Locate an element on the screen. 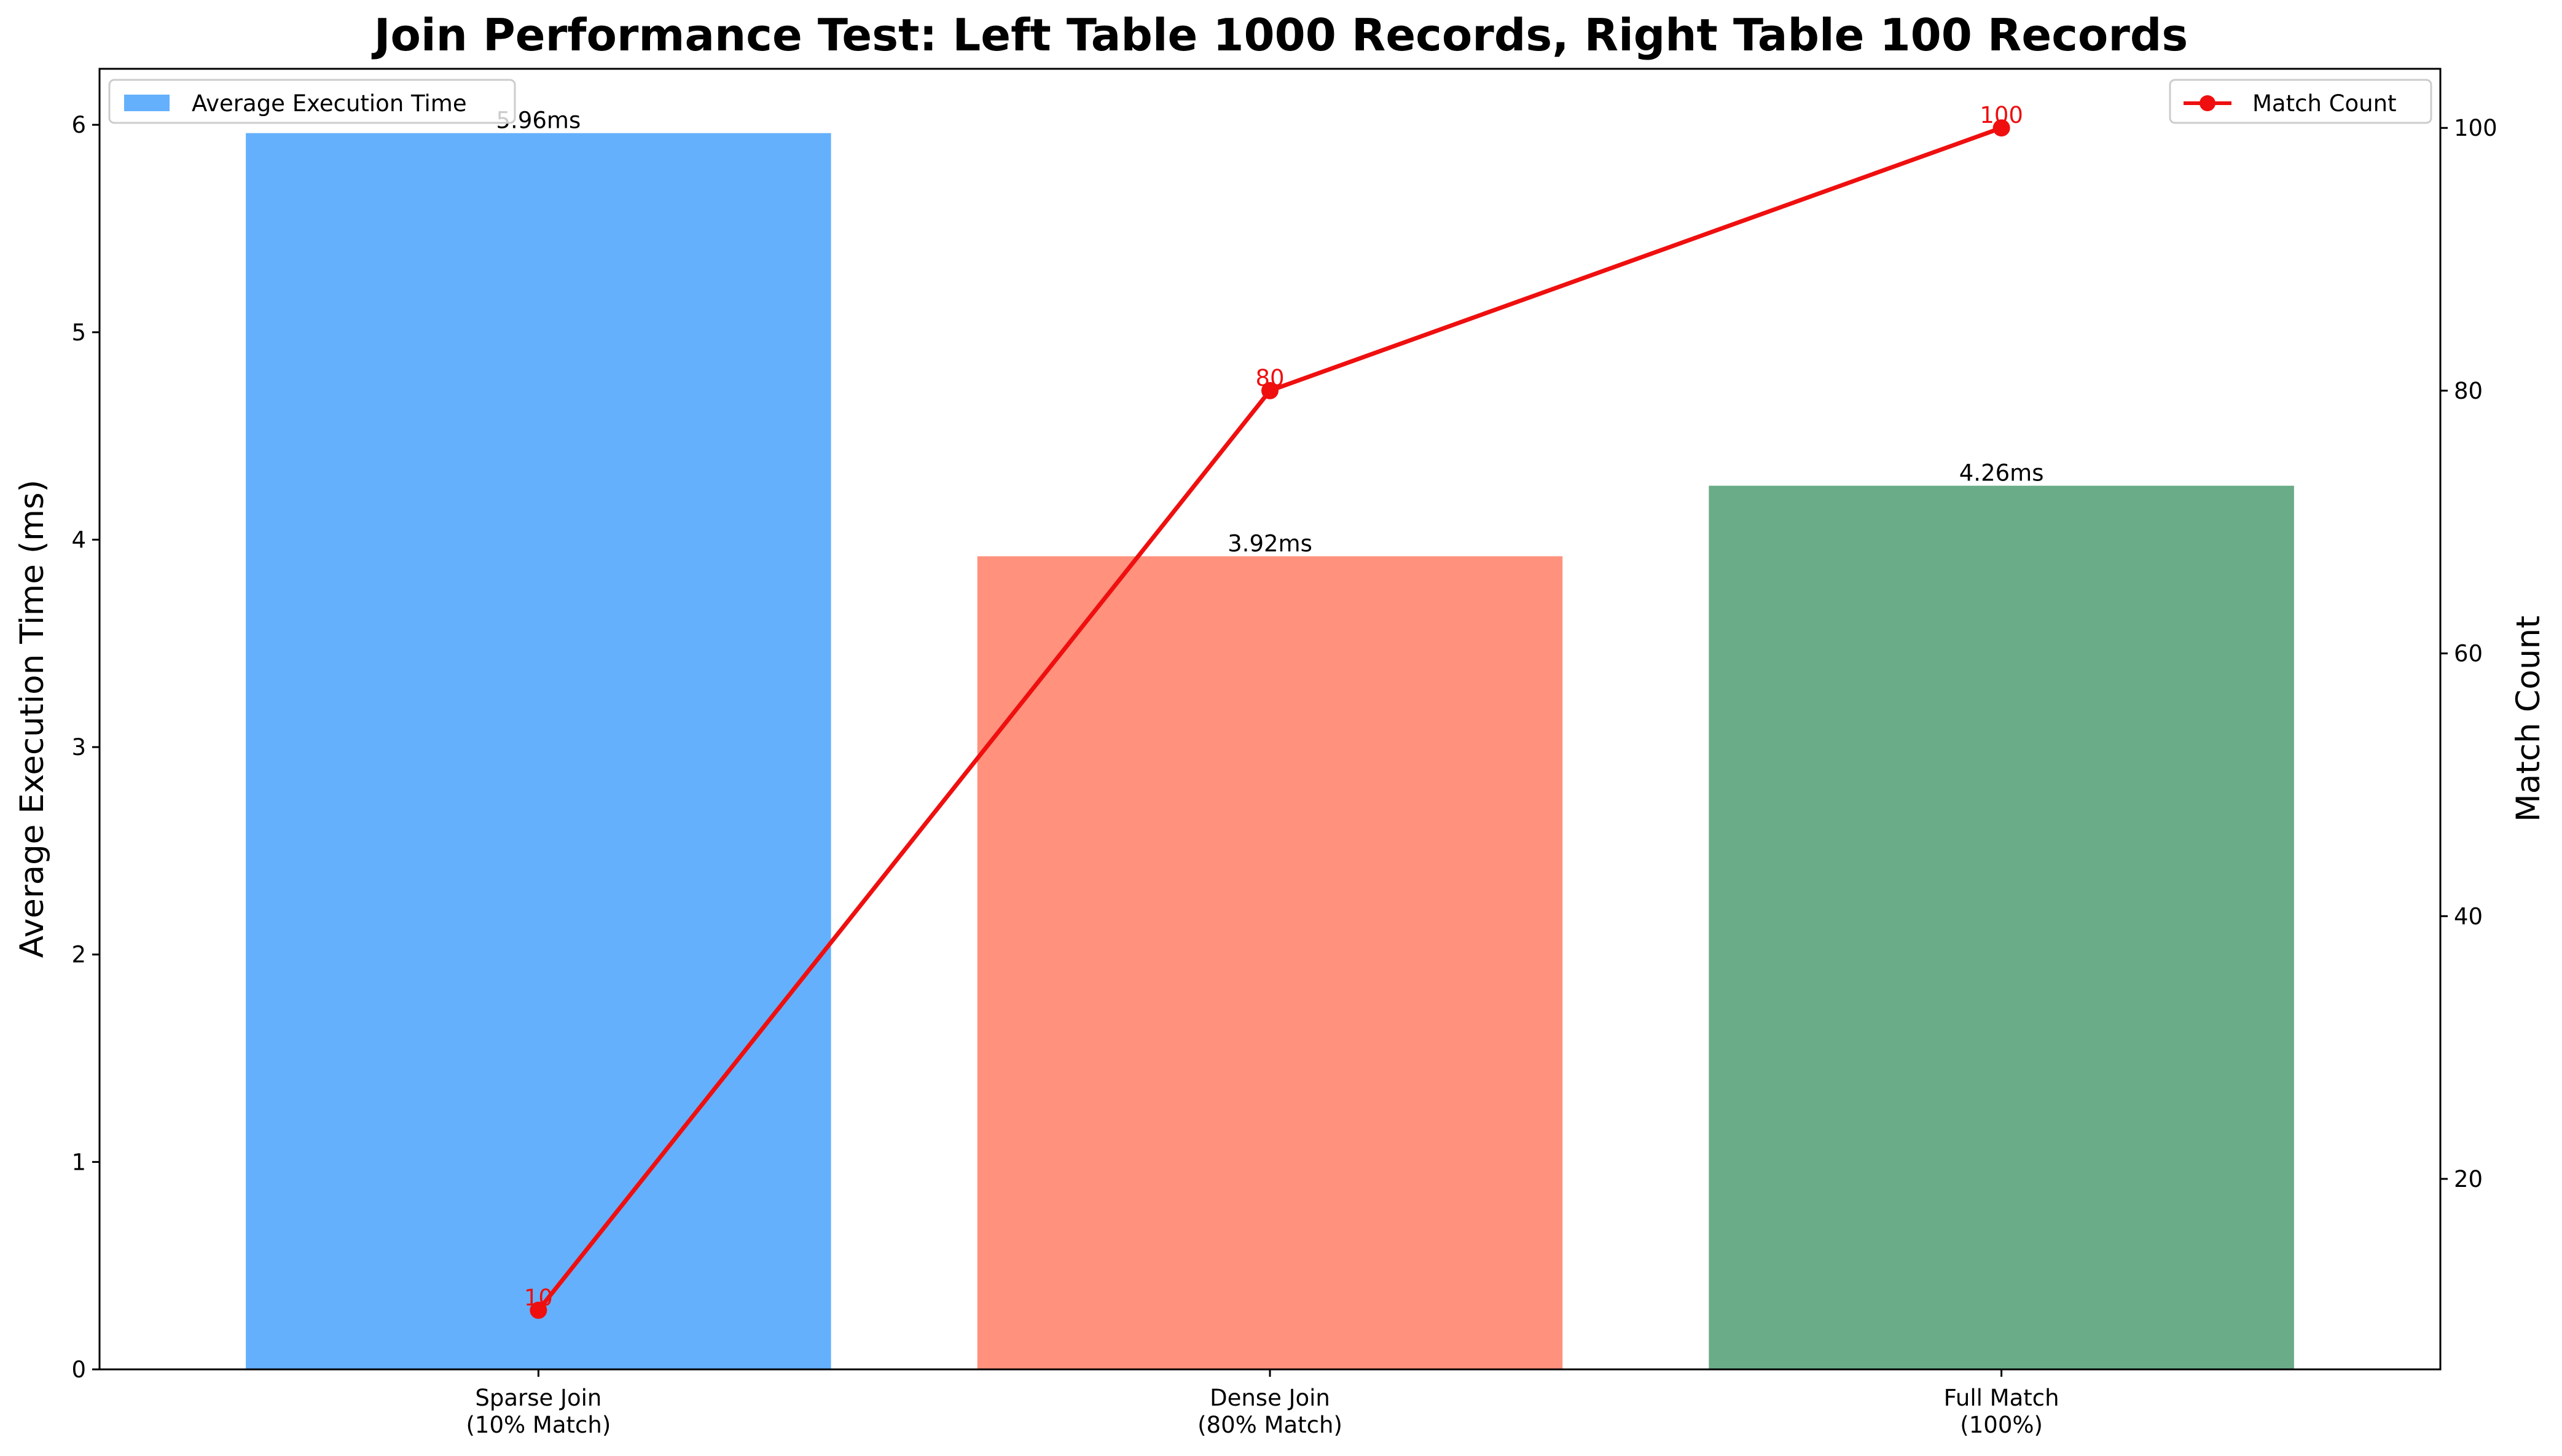 The height and width of the screenshot is (1456, 2562). match-count-value-label: 100 is located at coordinates (2001, 115).